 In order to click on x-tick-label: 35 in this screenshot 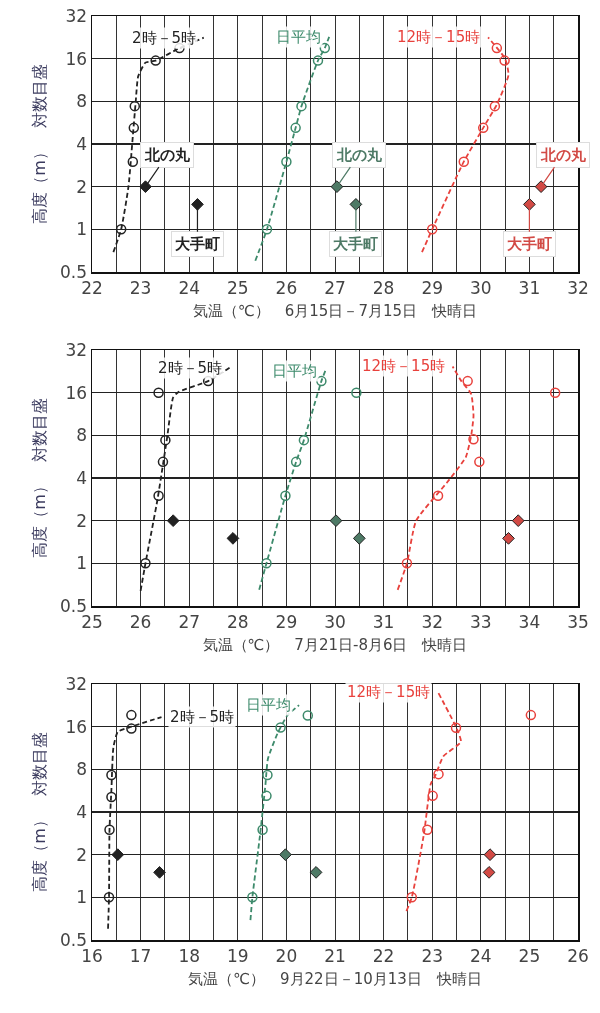, I will do `click(578, 621)`.